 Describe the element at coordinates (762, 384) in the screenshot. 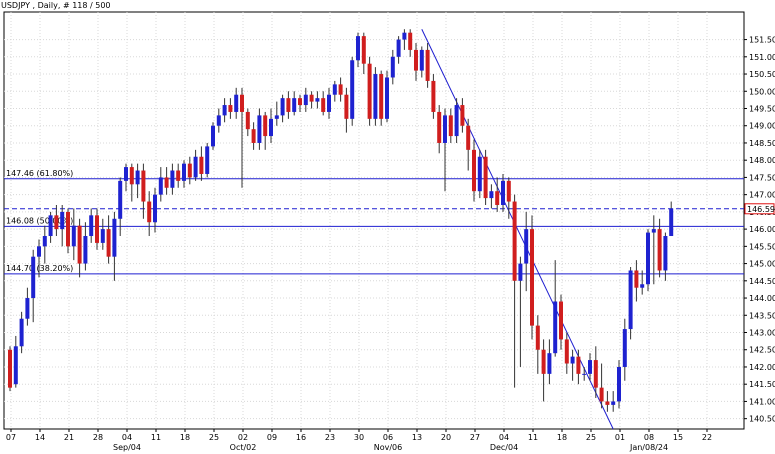

I see `y-tick-label: 141.50` at that location.